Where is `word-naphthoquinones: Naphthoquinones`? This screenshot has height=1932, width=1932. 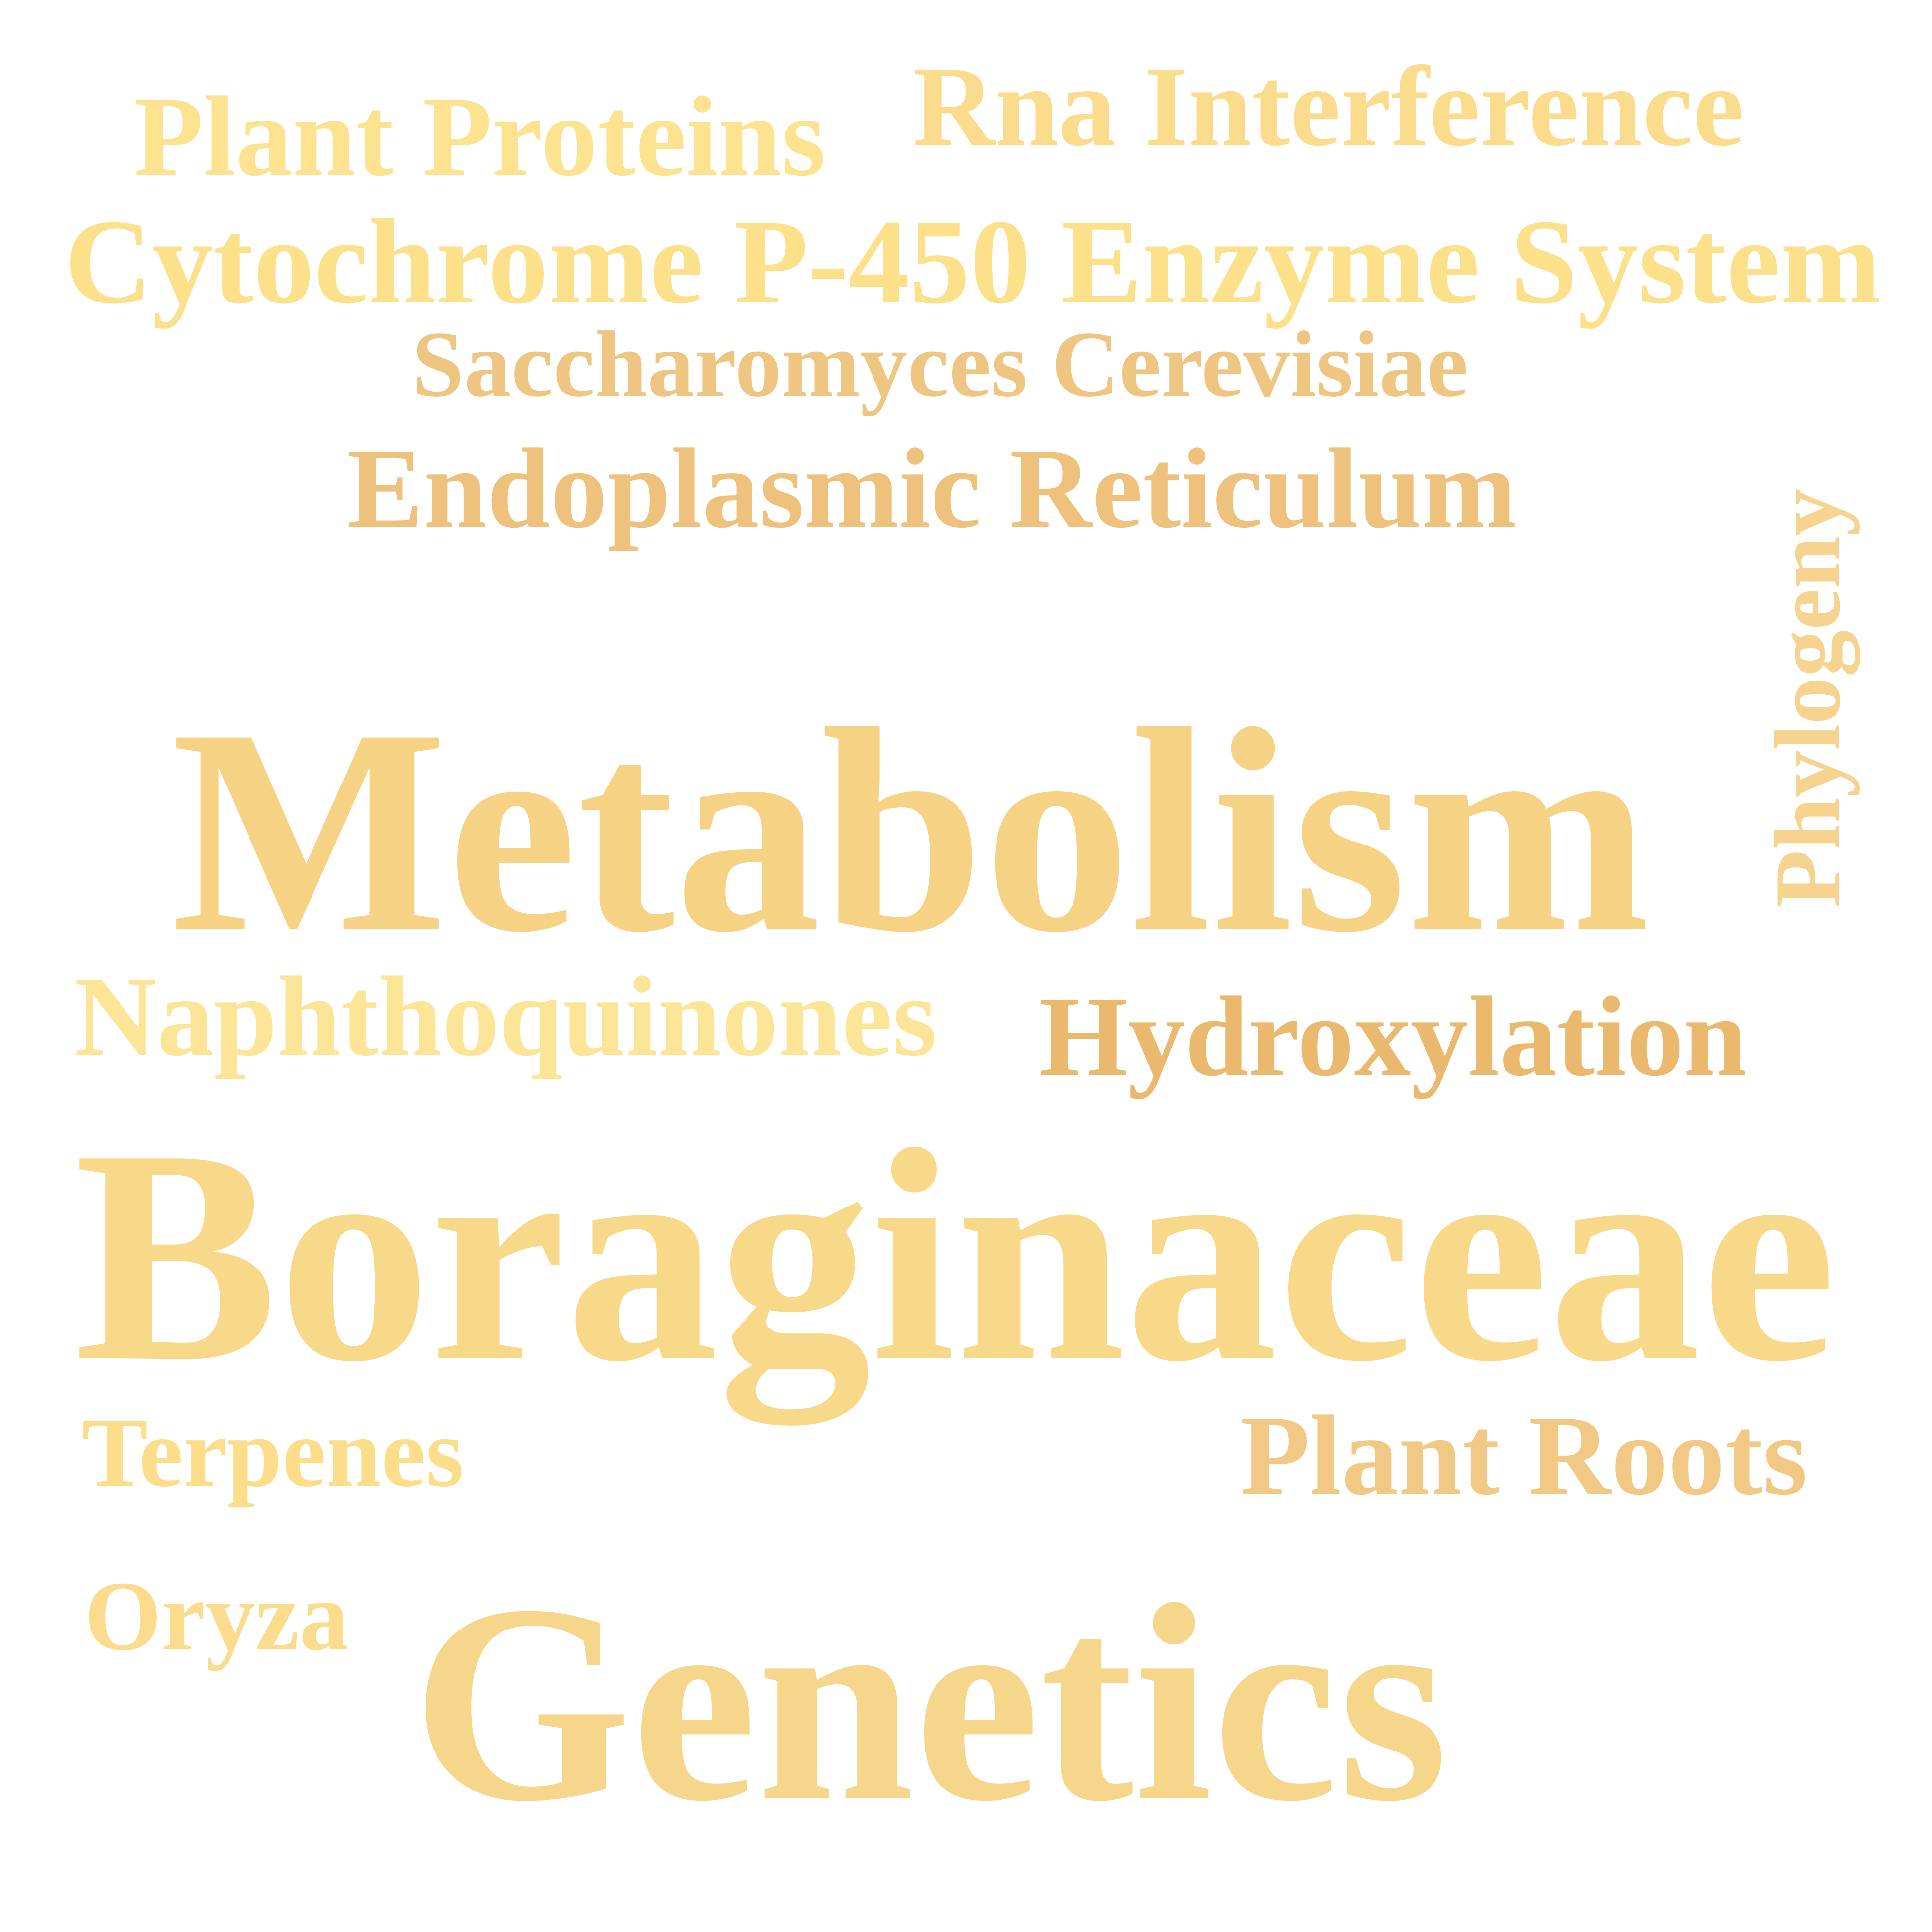
word-naphthoquinones: Naphthoquinones is located at coordinates (505, 1016).